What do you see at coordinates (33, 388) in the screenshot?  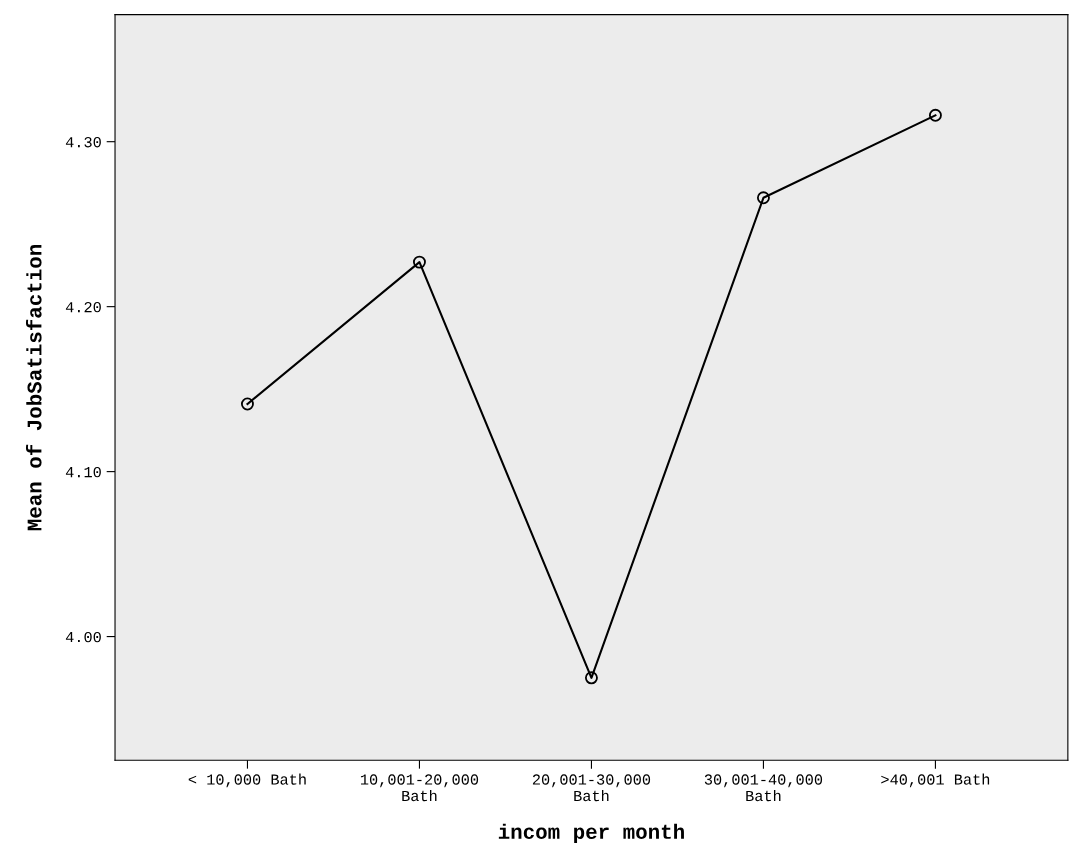 I see `y-axis-title: Mean of JobSatisfaction` at bounding box center [33, 388].